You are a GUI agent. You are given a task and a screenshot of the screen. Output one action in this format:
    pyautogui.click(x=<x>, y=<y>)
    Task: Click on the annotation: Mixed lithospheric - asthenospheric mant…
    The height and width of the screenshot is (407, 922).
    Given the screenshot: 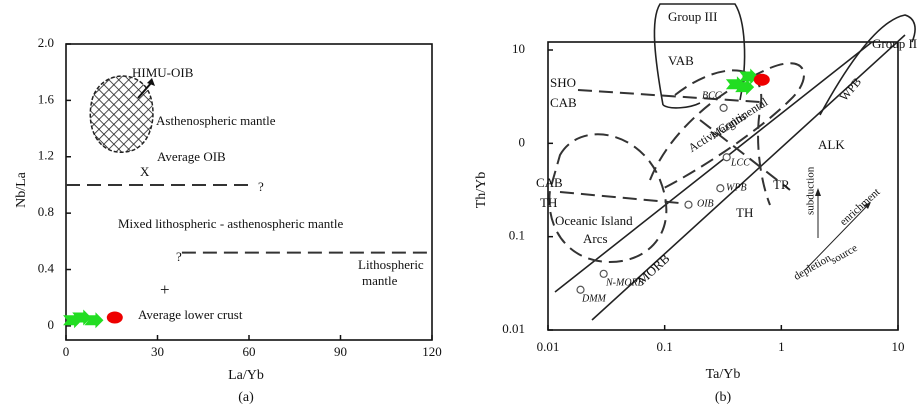 What is the action you would take?
    pyautogui.click(x=231, y=223)
    